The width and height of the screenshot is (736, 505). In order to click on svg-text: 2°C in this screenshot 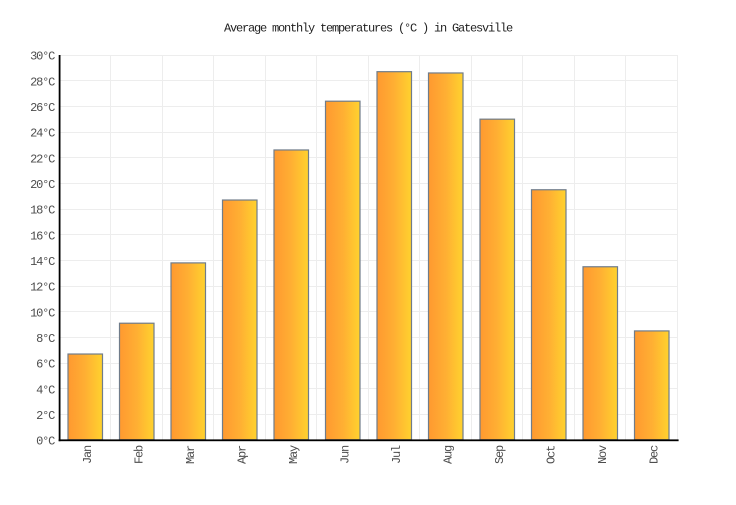, I will do `click(45, 416)`.